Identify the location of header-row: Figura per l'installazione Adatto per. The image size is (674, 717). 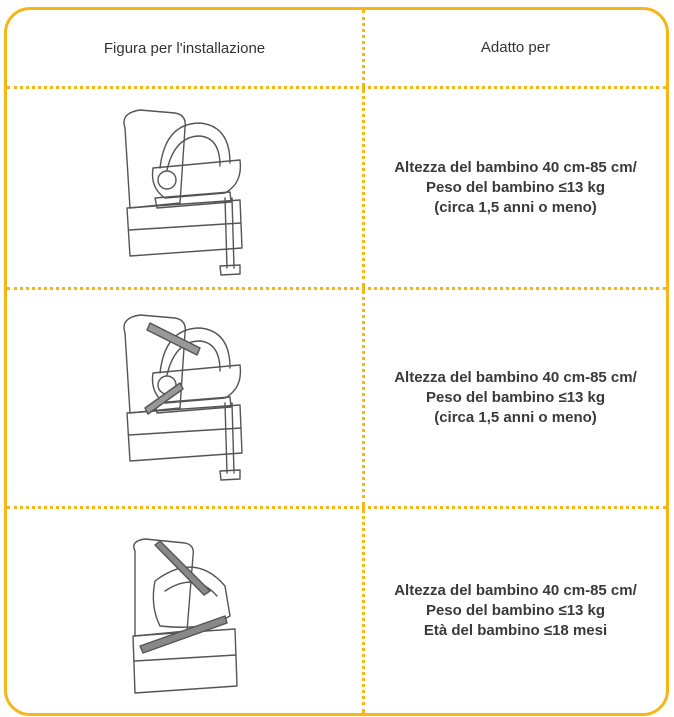
(336, 49).